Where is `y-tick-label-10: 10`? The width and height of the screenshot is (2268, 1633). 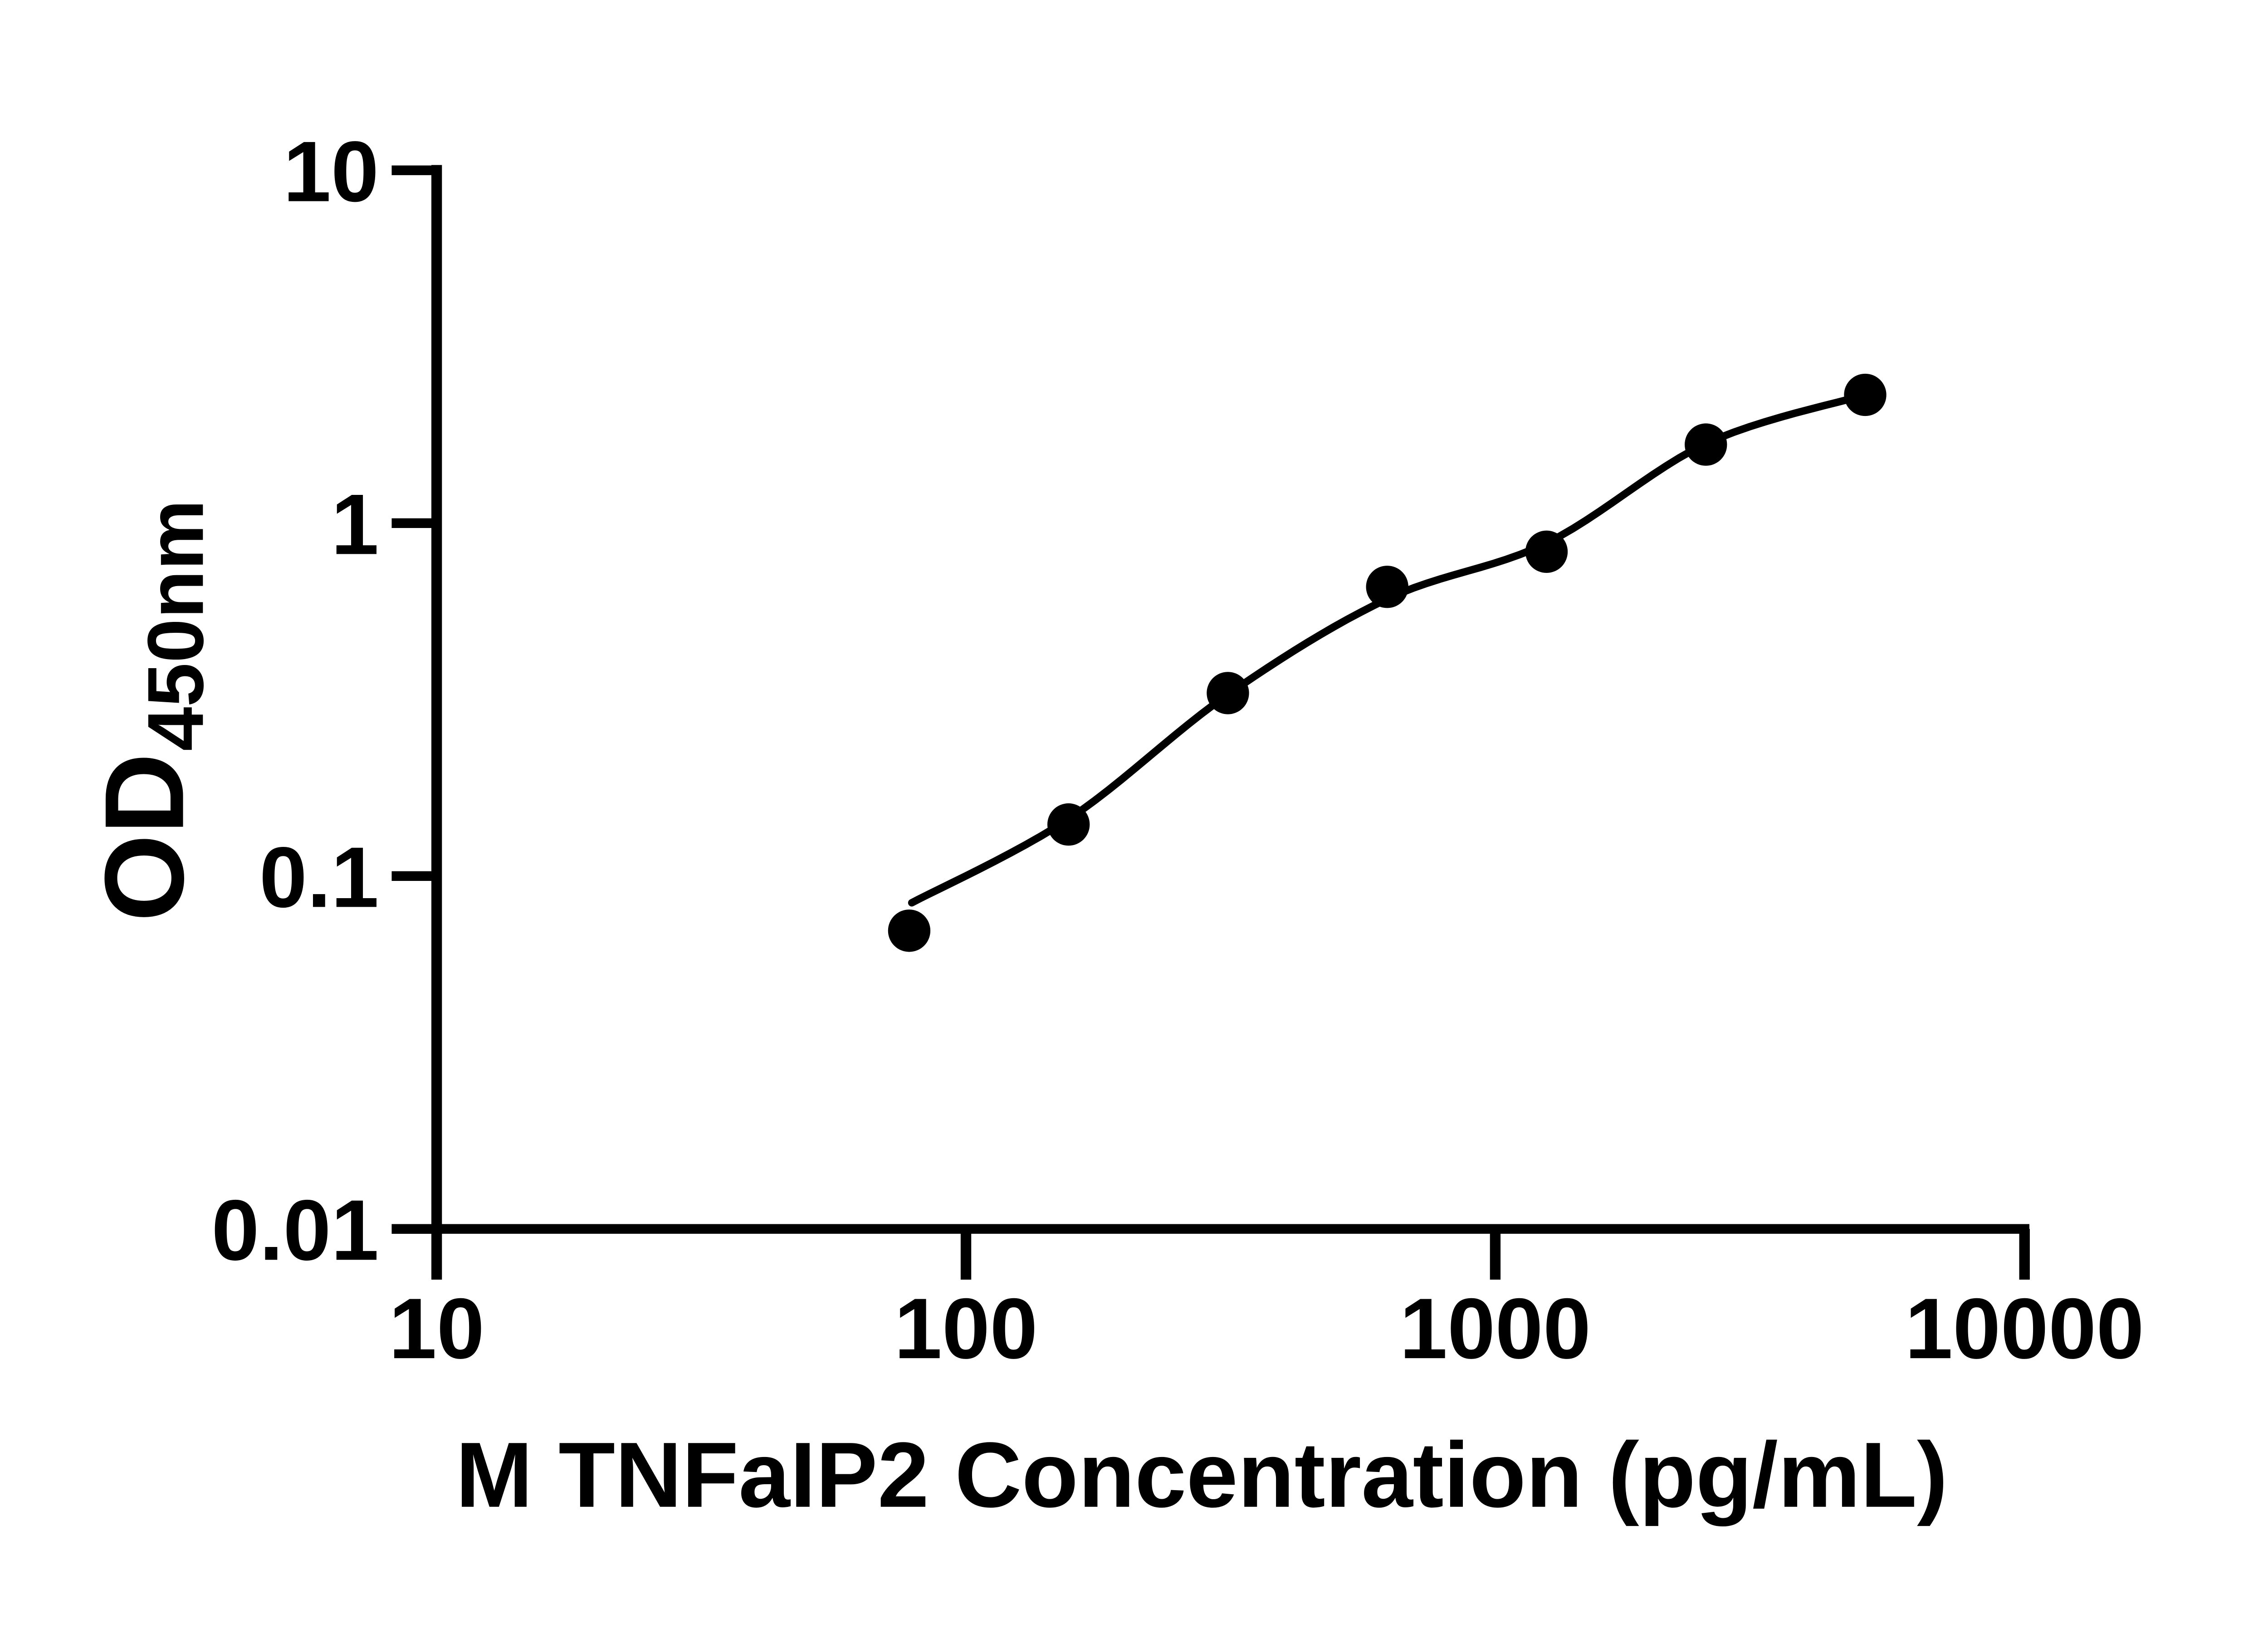
y-tick-label-10: 10 is located at coordinates (331, 172).